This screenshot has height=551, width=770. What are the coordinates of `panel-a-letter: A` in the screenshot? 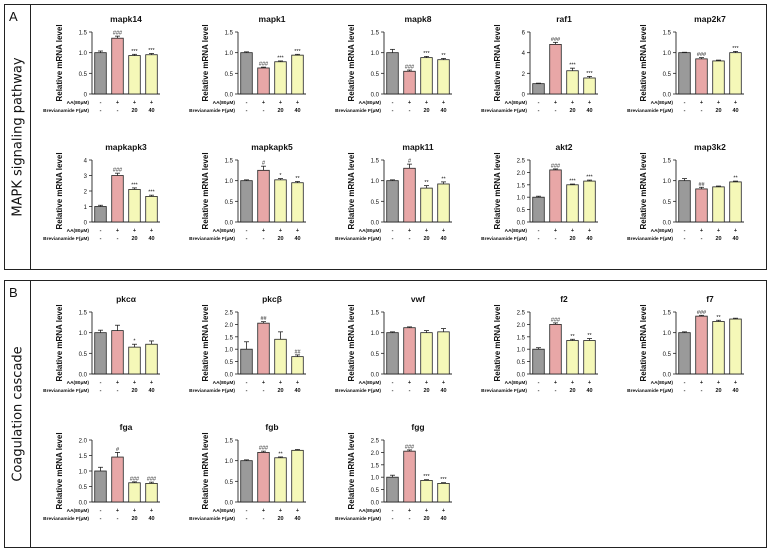 It's located at (13, 16).